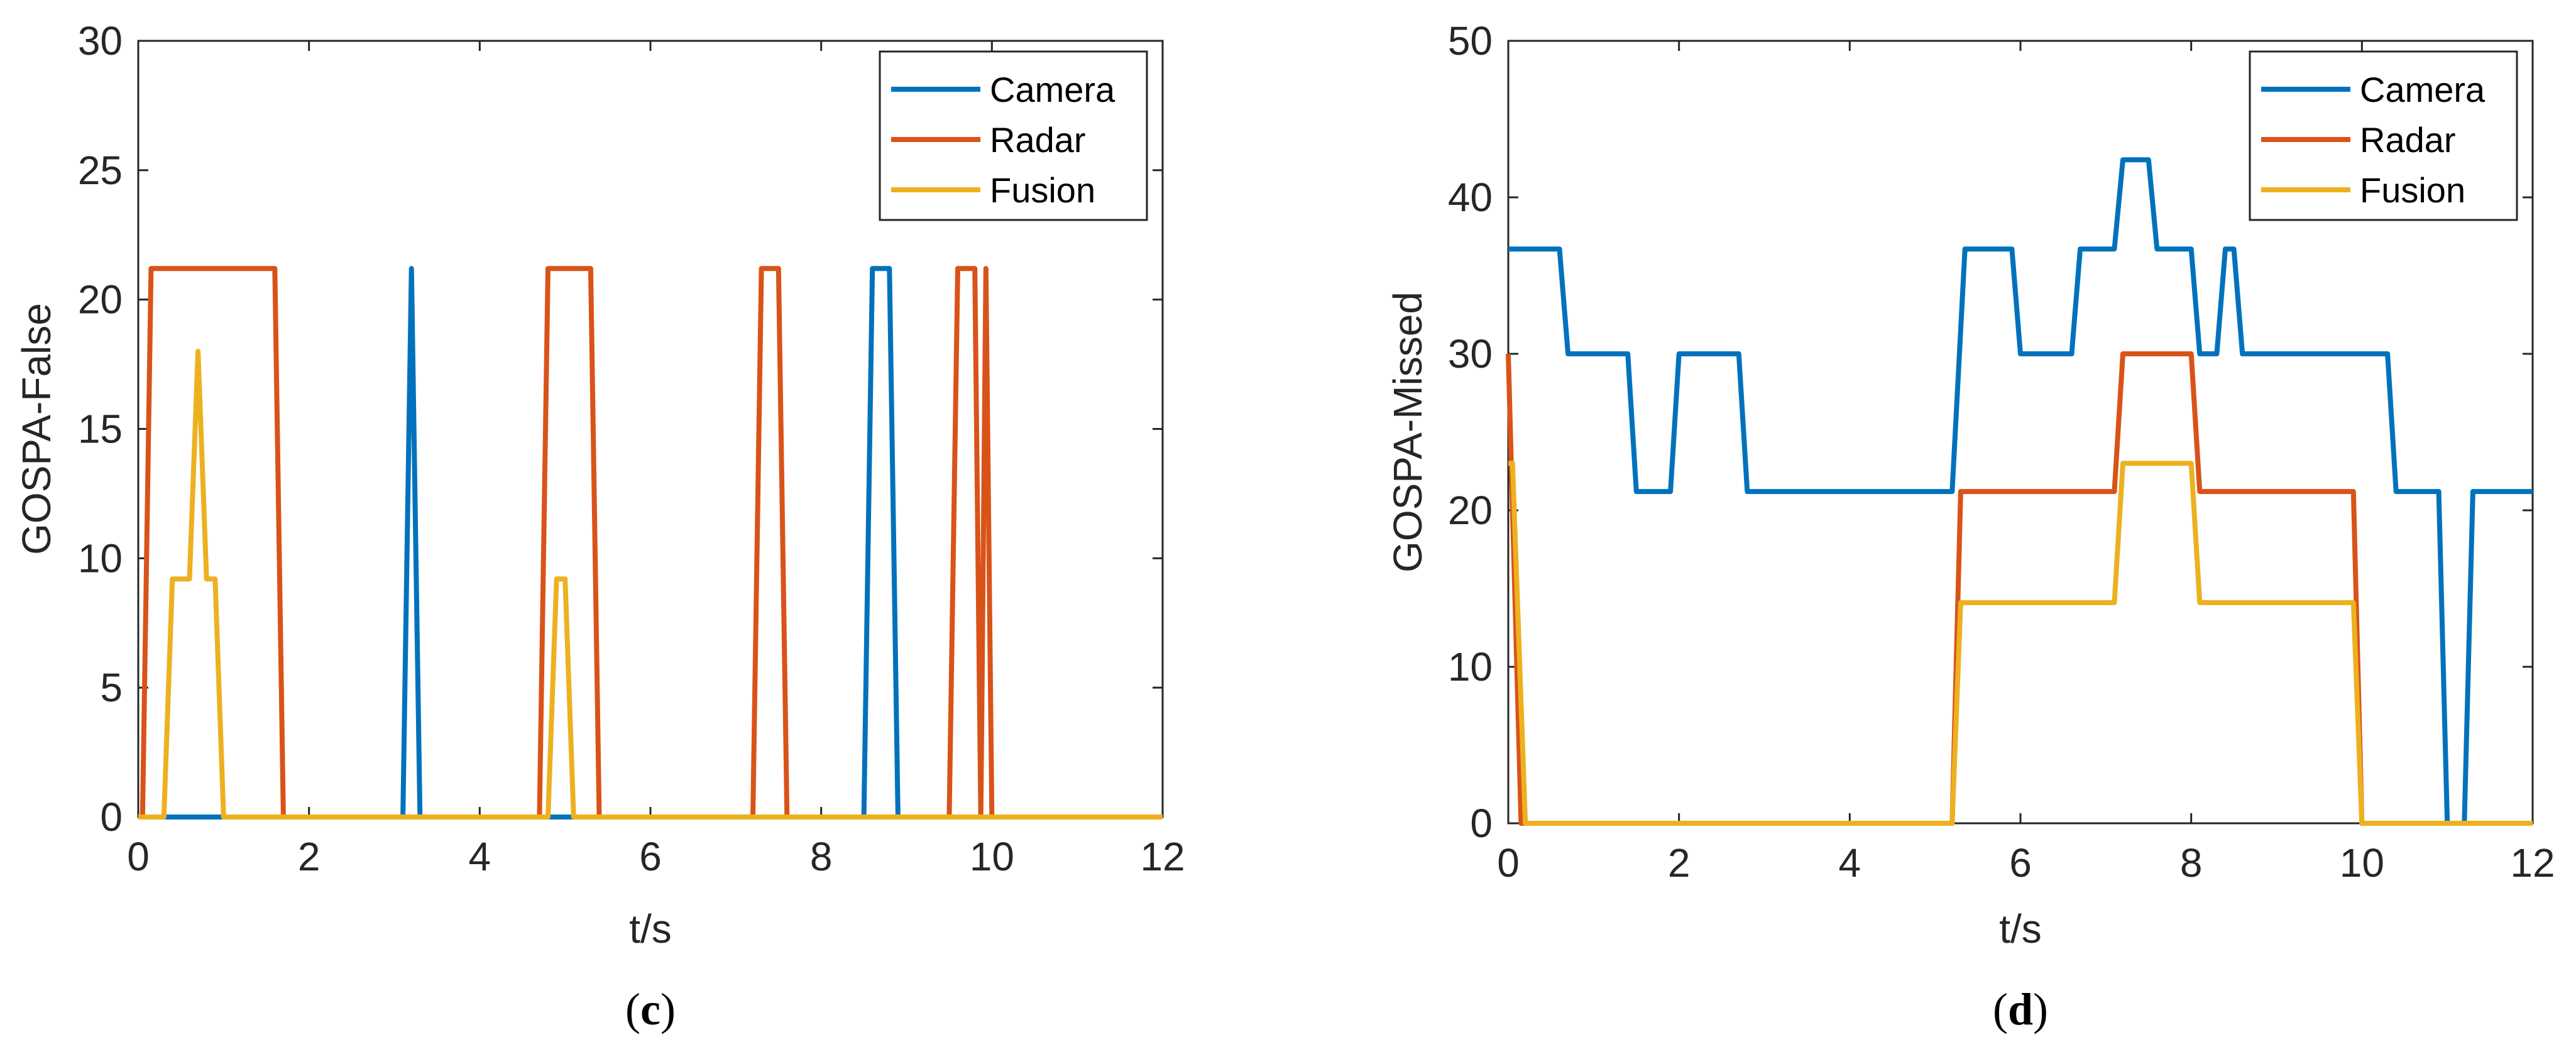 This screenshot has width=2576, height=1042. Describe the element at coordinates (2020, 643) in the screenshot. I see `series-line-d-fusion` at that location.